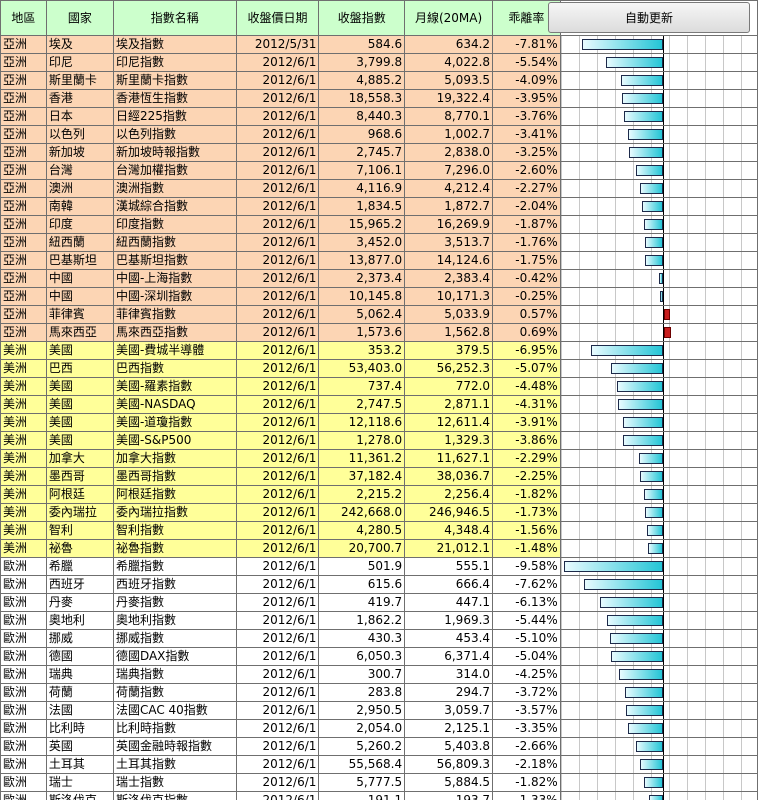 The image size is (758, 800). I want to click on cell-close: 737.4, so click(362, 386).